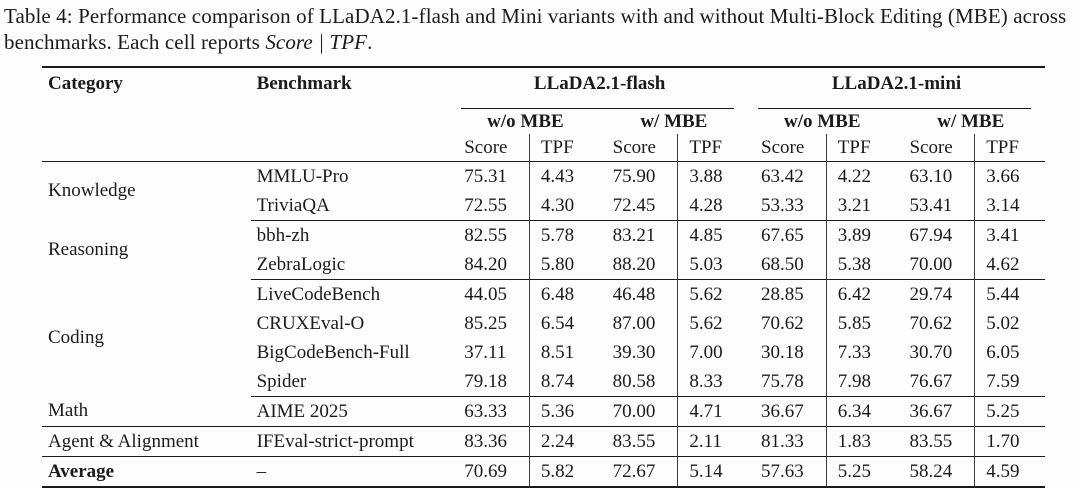  What do you see at coordinates (931, 235) in the screenshot?
I see `score-cell: 67.94` at bounding box center [931, 235].